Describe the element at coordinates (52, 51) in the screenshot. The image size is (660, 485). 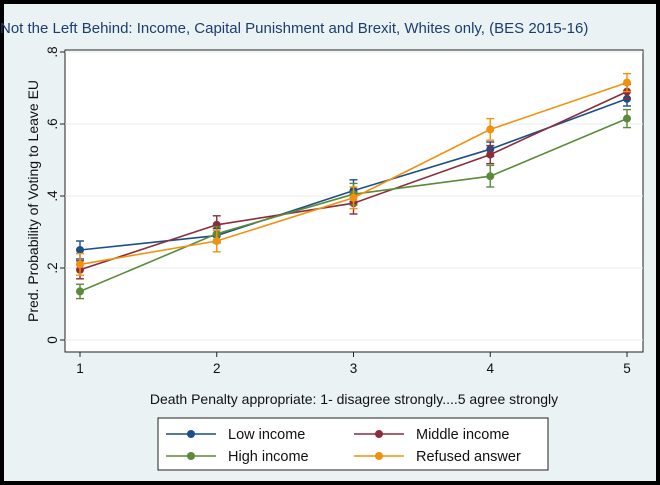
I see `y-tick-label: .8` at that location.